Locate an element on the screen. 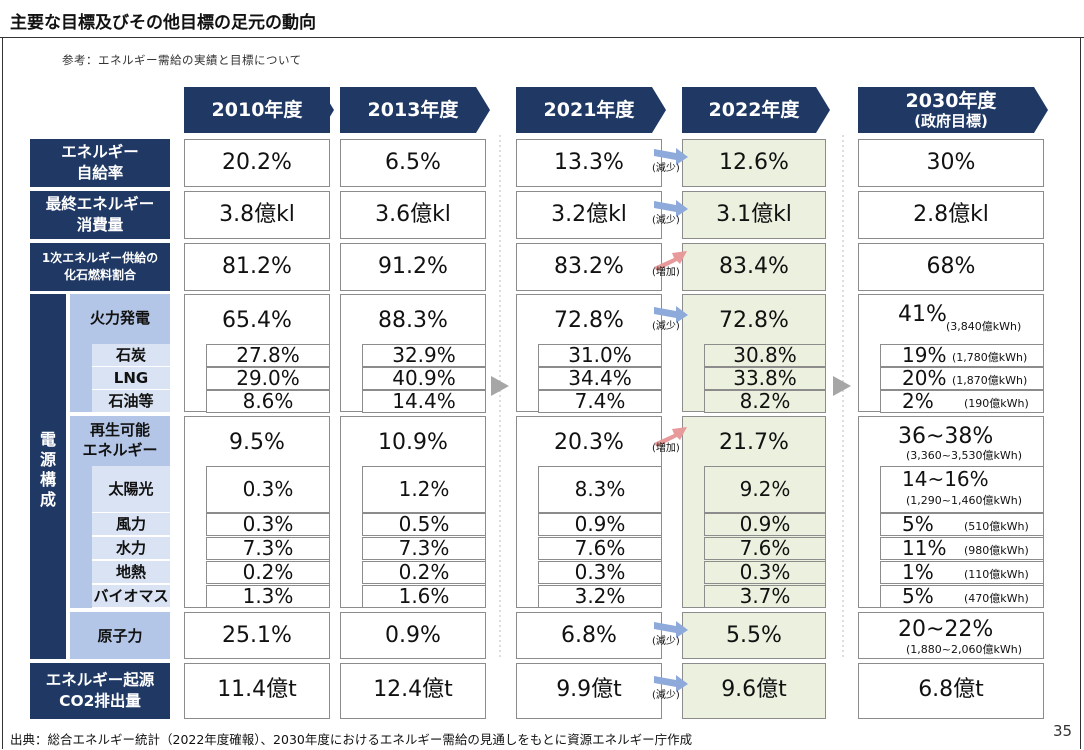  hydro-value: 7.3% is located at coordinates (424, 548).